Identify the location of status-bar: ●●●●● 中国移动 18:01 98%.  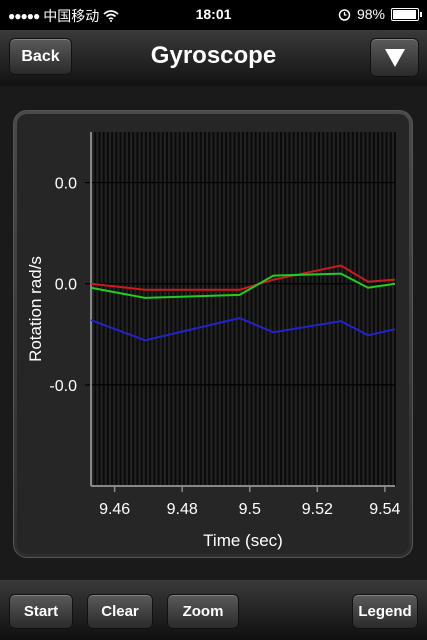
(213, 15).